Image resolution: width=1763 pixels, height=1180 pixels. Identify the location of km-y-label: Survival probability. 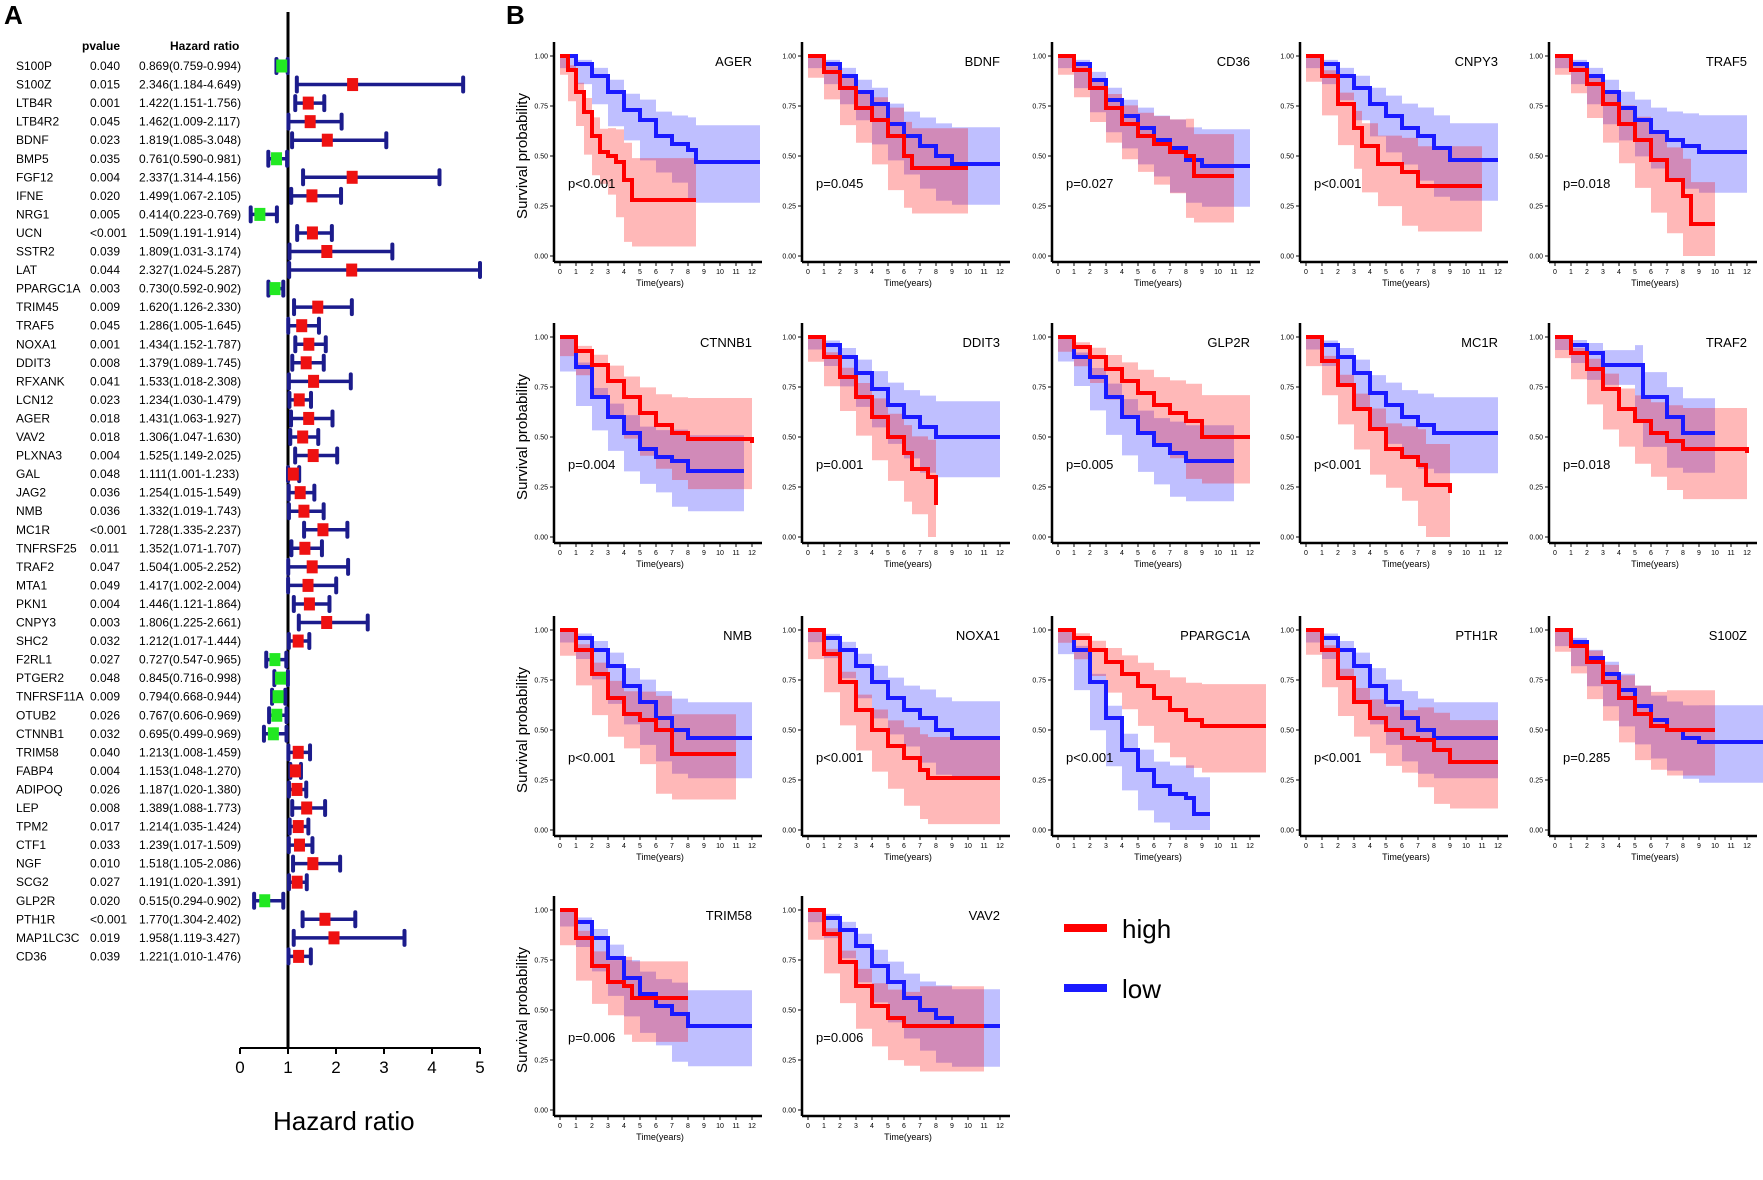
(522, 730).